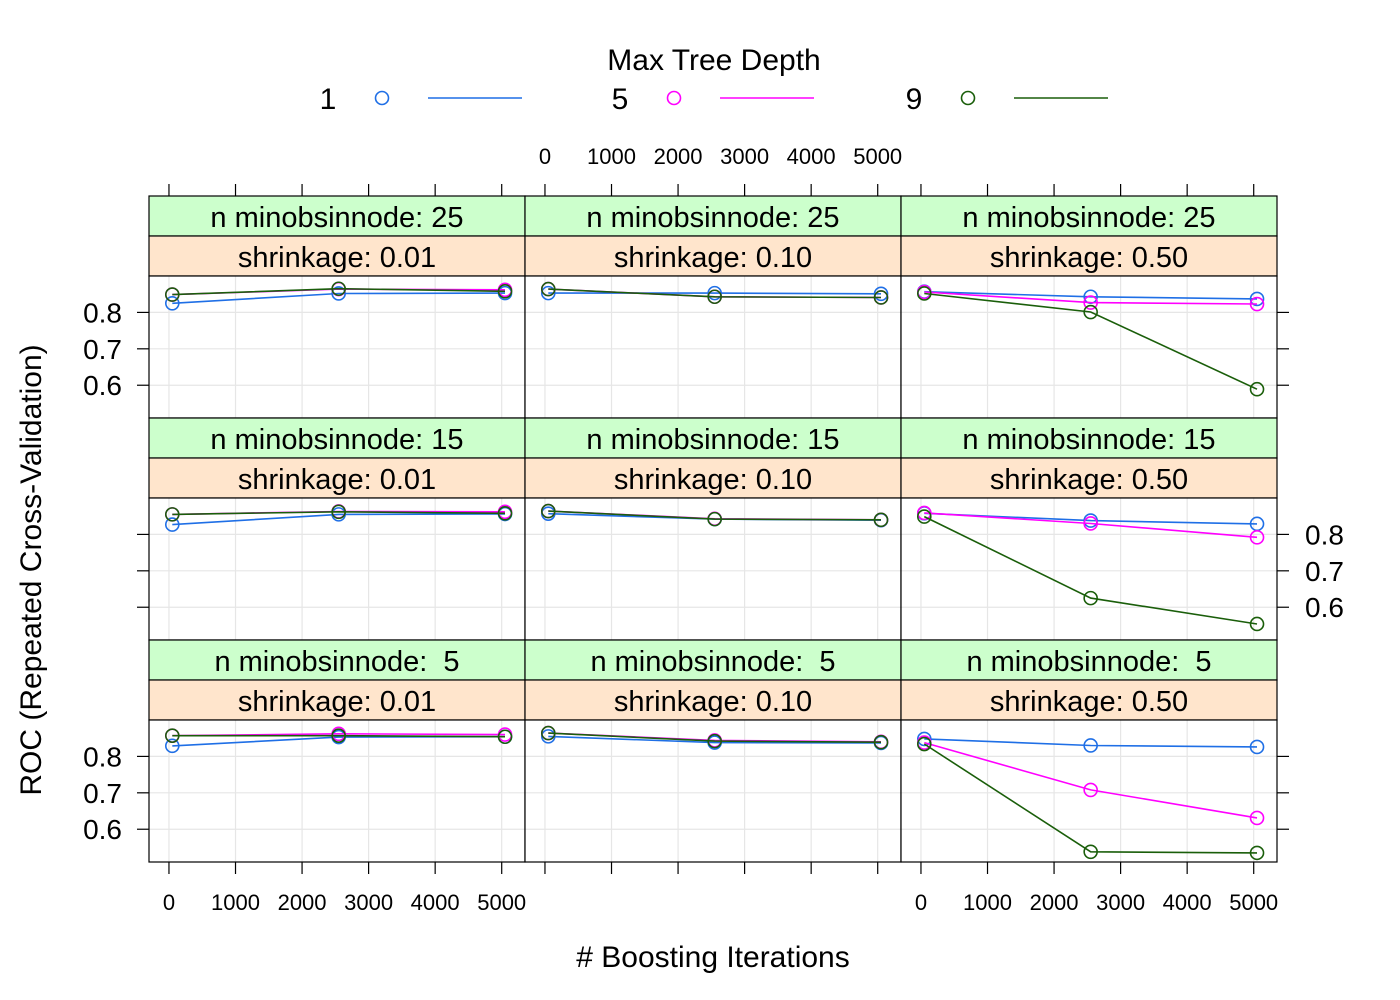 The image size is (1400, 1000). What do you see at coordinates (620, 99) in the screenshot?
I see `legend-label: 5` at bounding box center [620, 99].